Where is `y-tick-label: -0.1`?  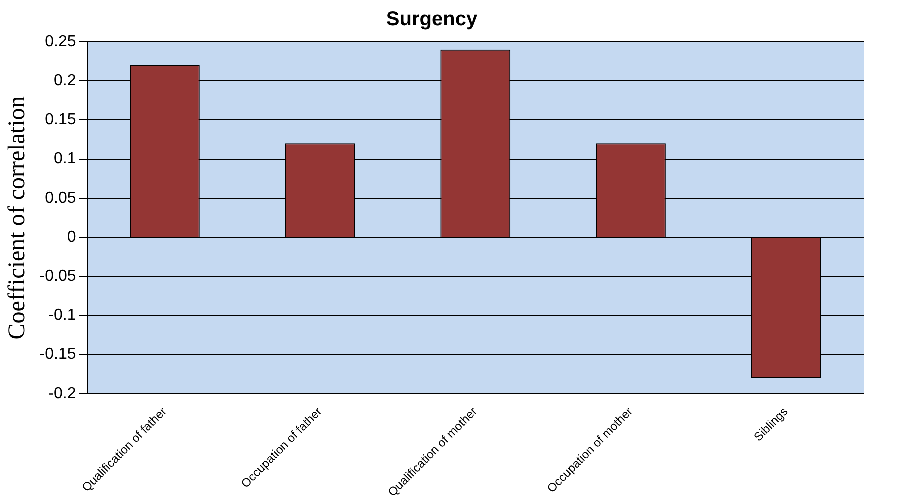 y-tick-label: -0.1 is located at coordinates (62, 315).